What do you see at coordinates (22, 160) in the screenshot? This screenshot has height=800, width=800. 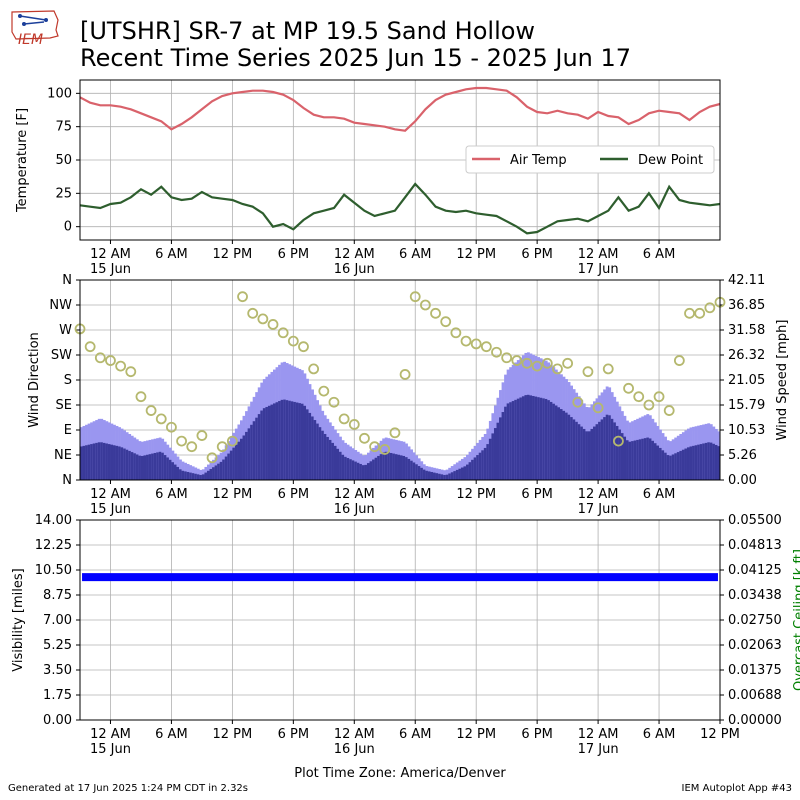 I see `temp-ylabel: Temperature [F]` at bounding box center [22, 160].